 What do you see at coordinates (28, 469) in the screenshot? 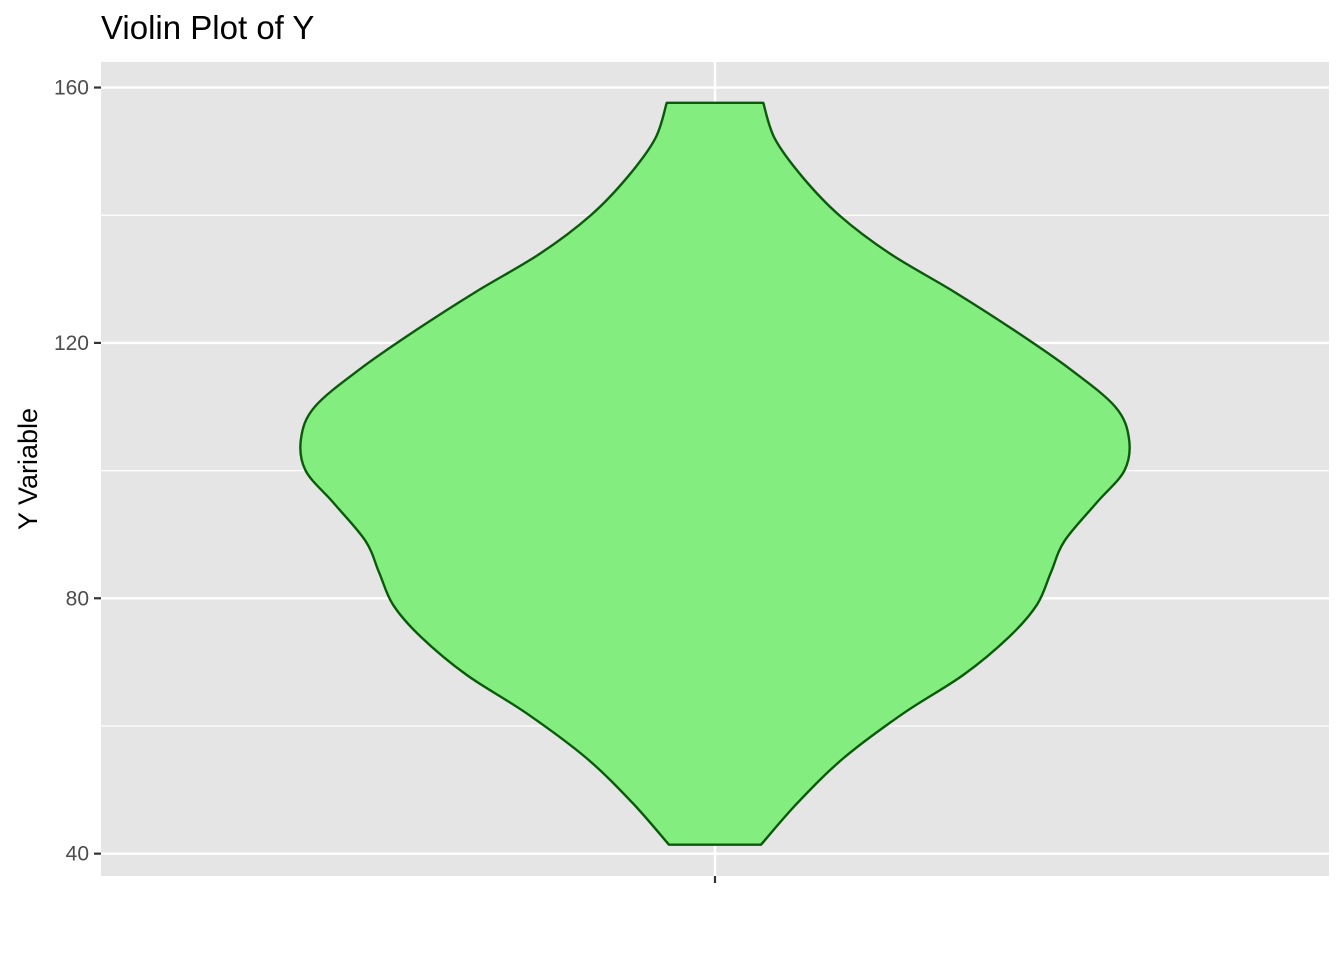
I see `y-axis-label: Y Variable` at bounding box center [28, 469].